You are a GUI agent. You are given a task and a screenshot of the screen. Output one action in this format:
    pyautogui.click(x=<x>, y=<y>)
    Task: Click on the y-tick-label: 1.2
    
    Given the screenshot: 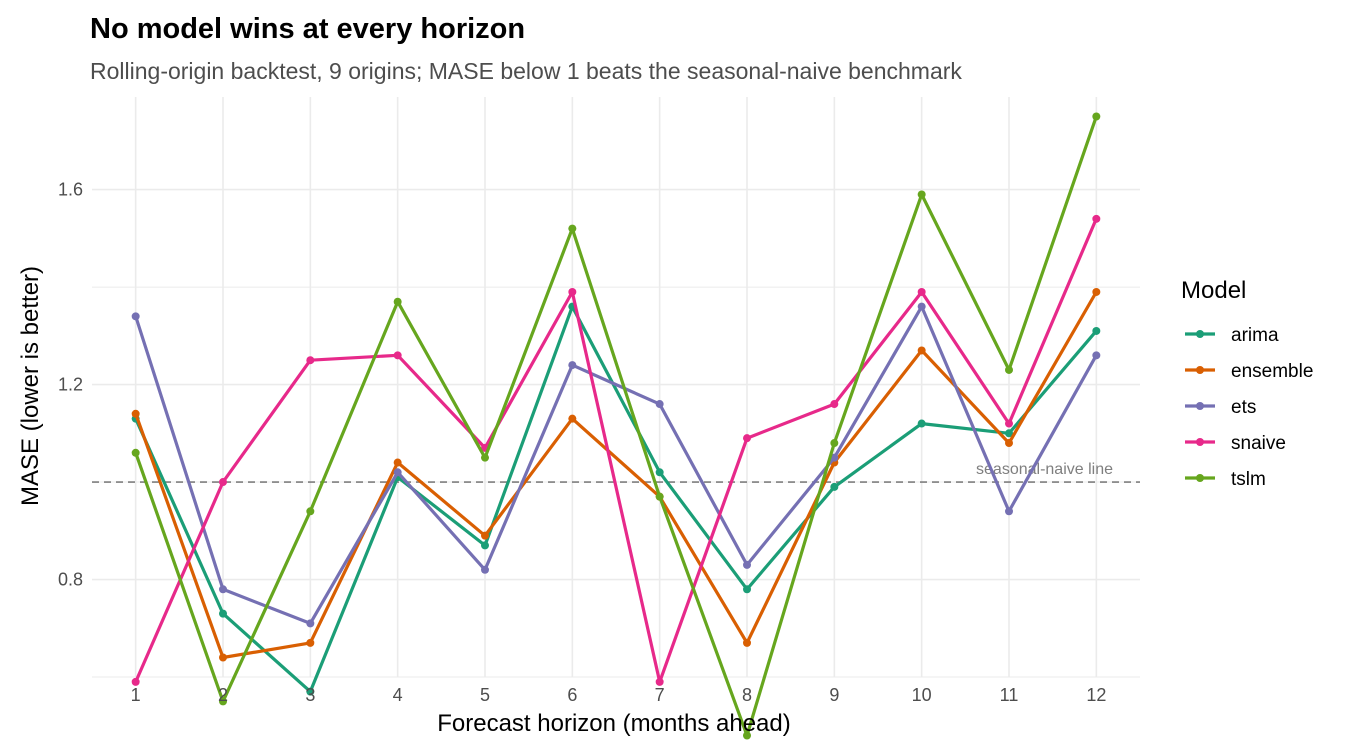 What is the action you would take?
    pyautogui.click(x=70, y=385)
    